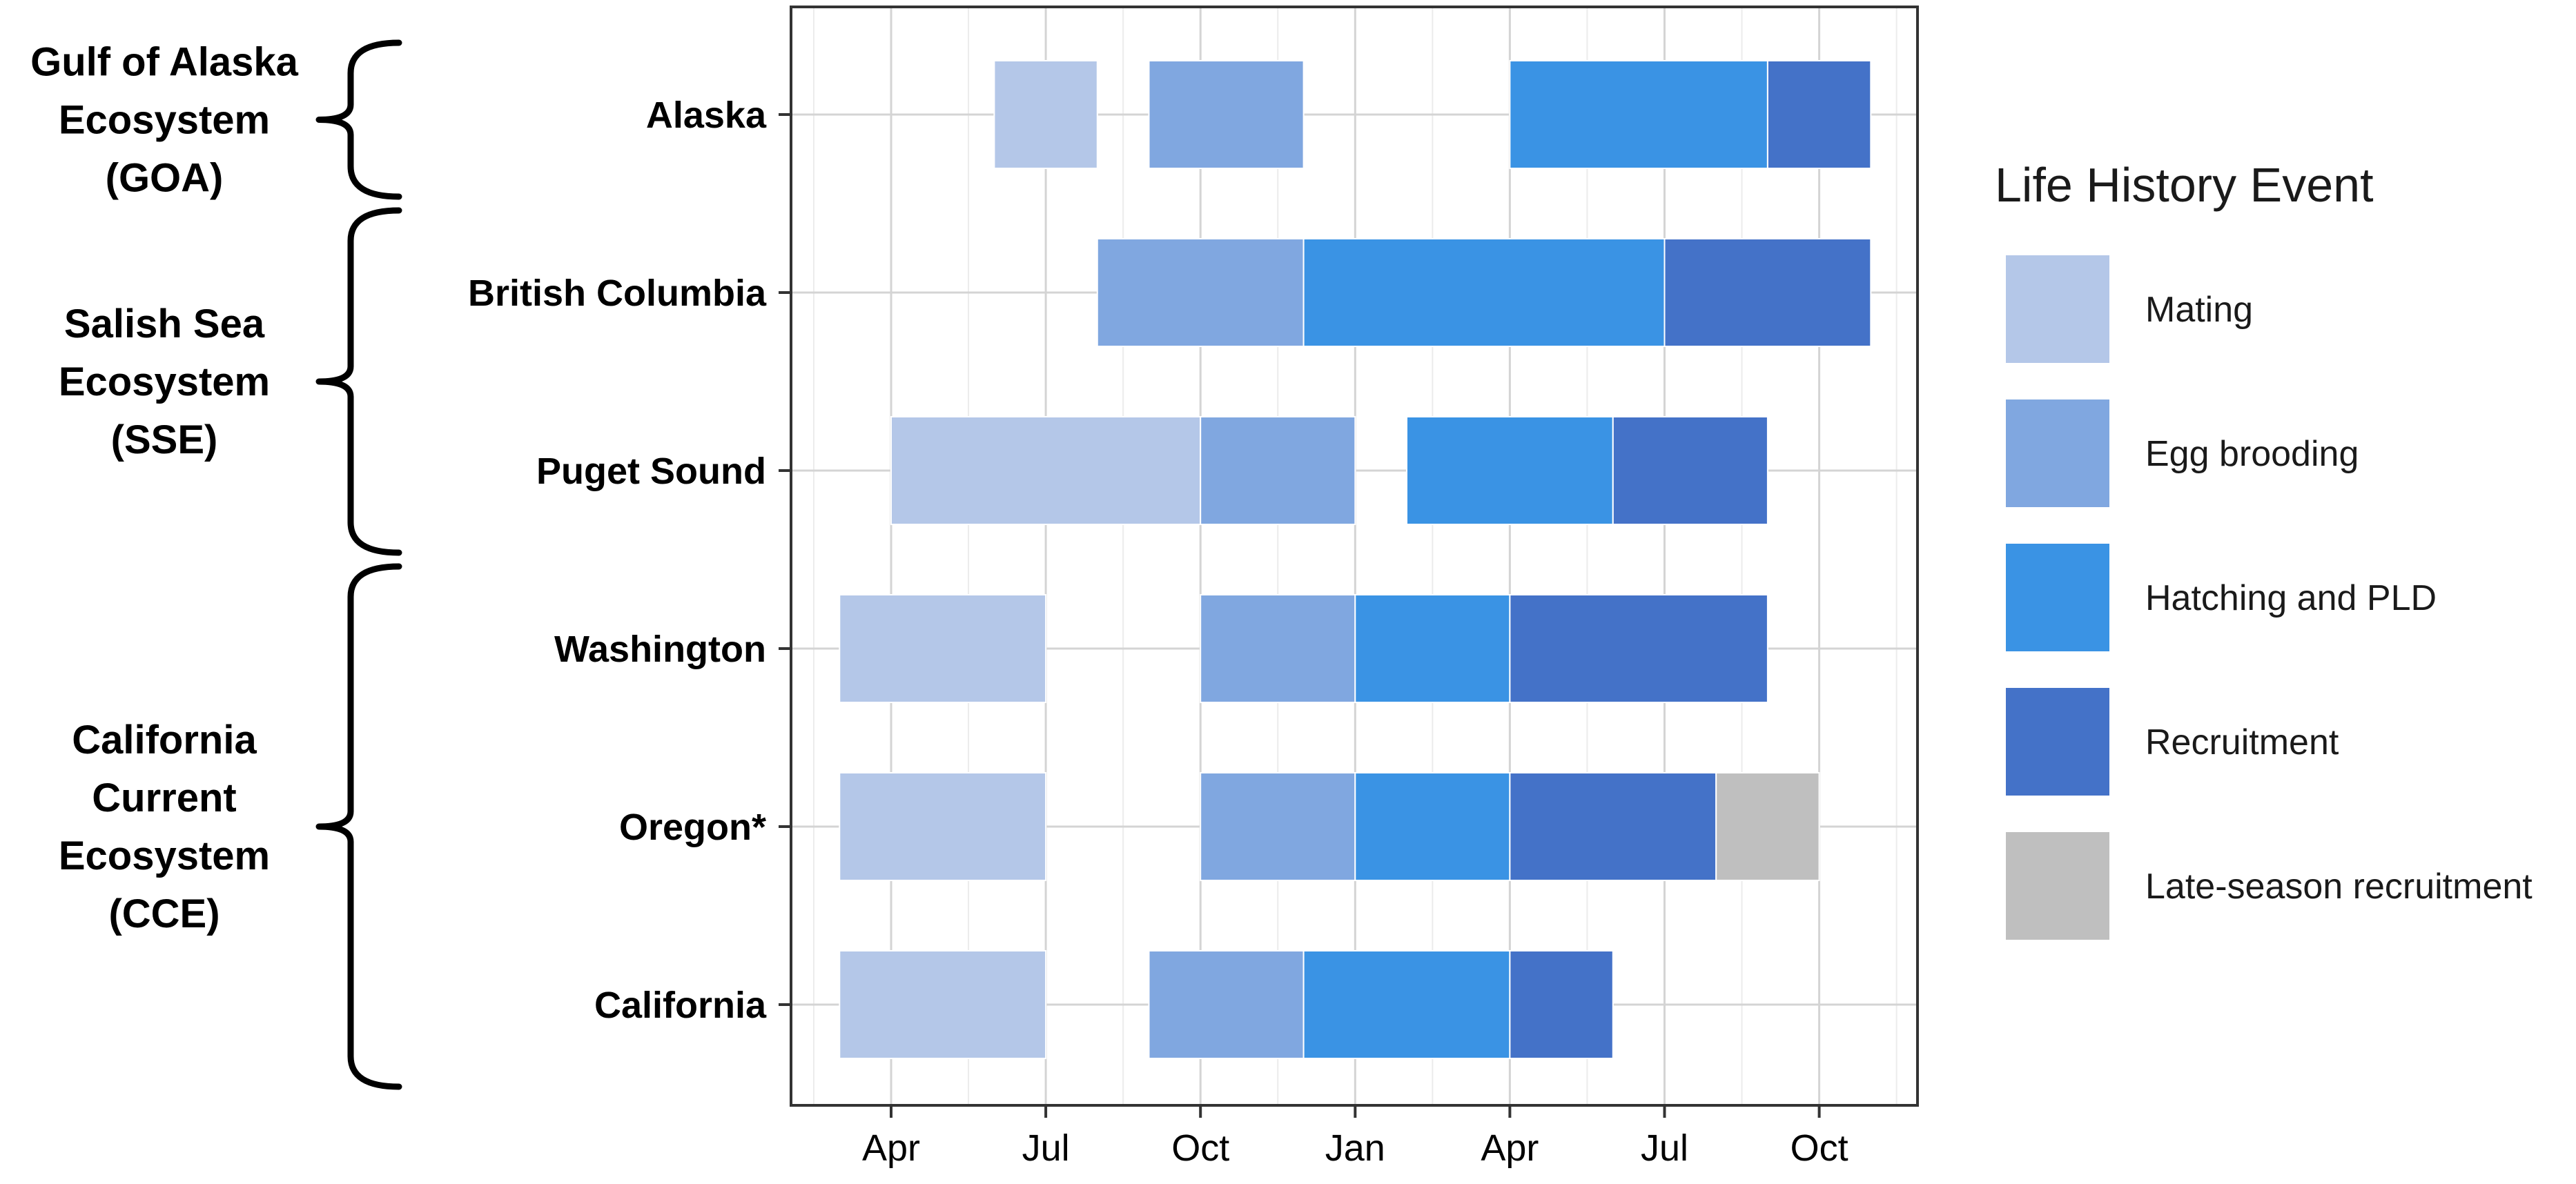  Describe the element at coordinates (2057, 309) in the screenshot. I see `legend-key-mating` at that location.